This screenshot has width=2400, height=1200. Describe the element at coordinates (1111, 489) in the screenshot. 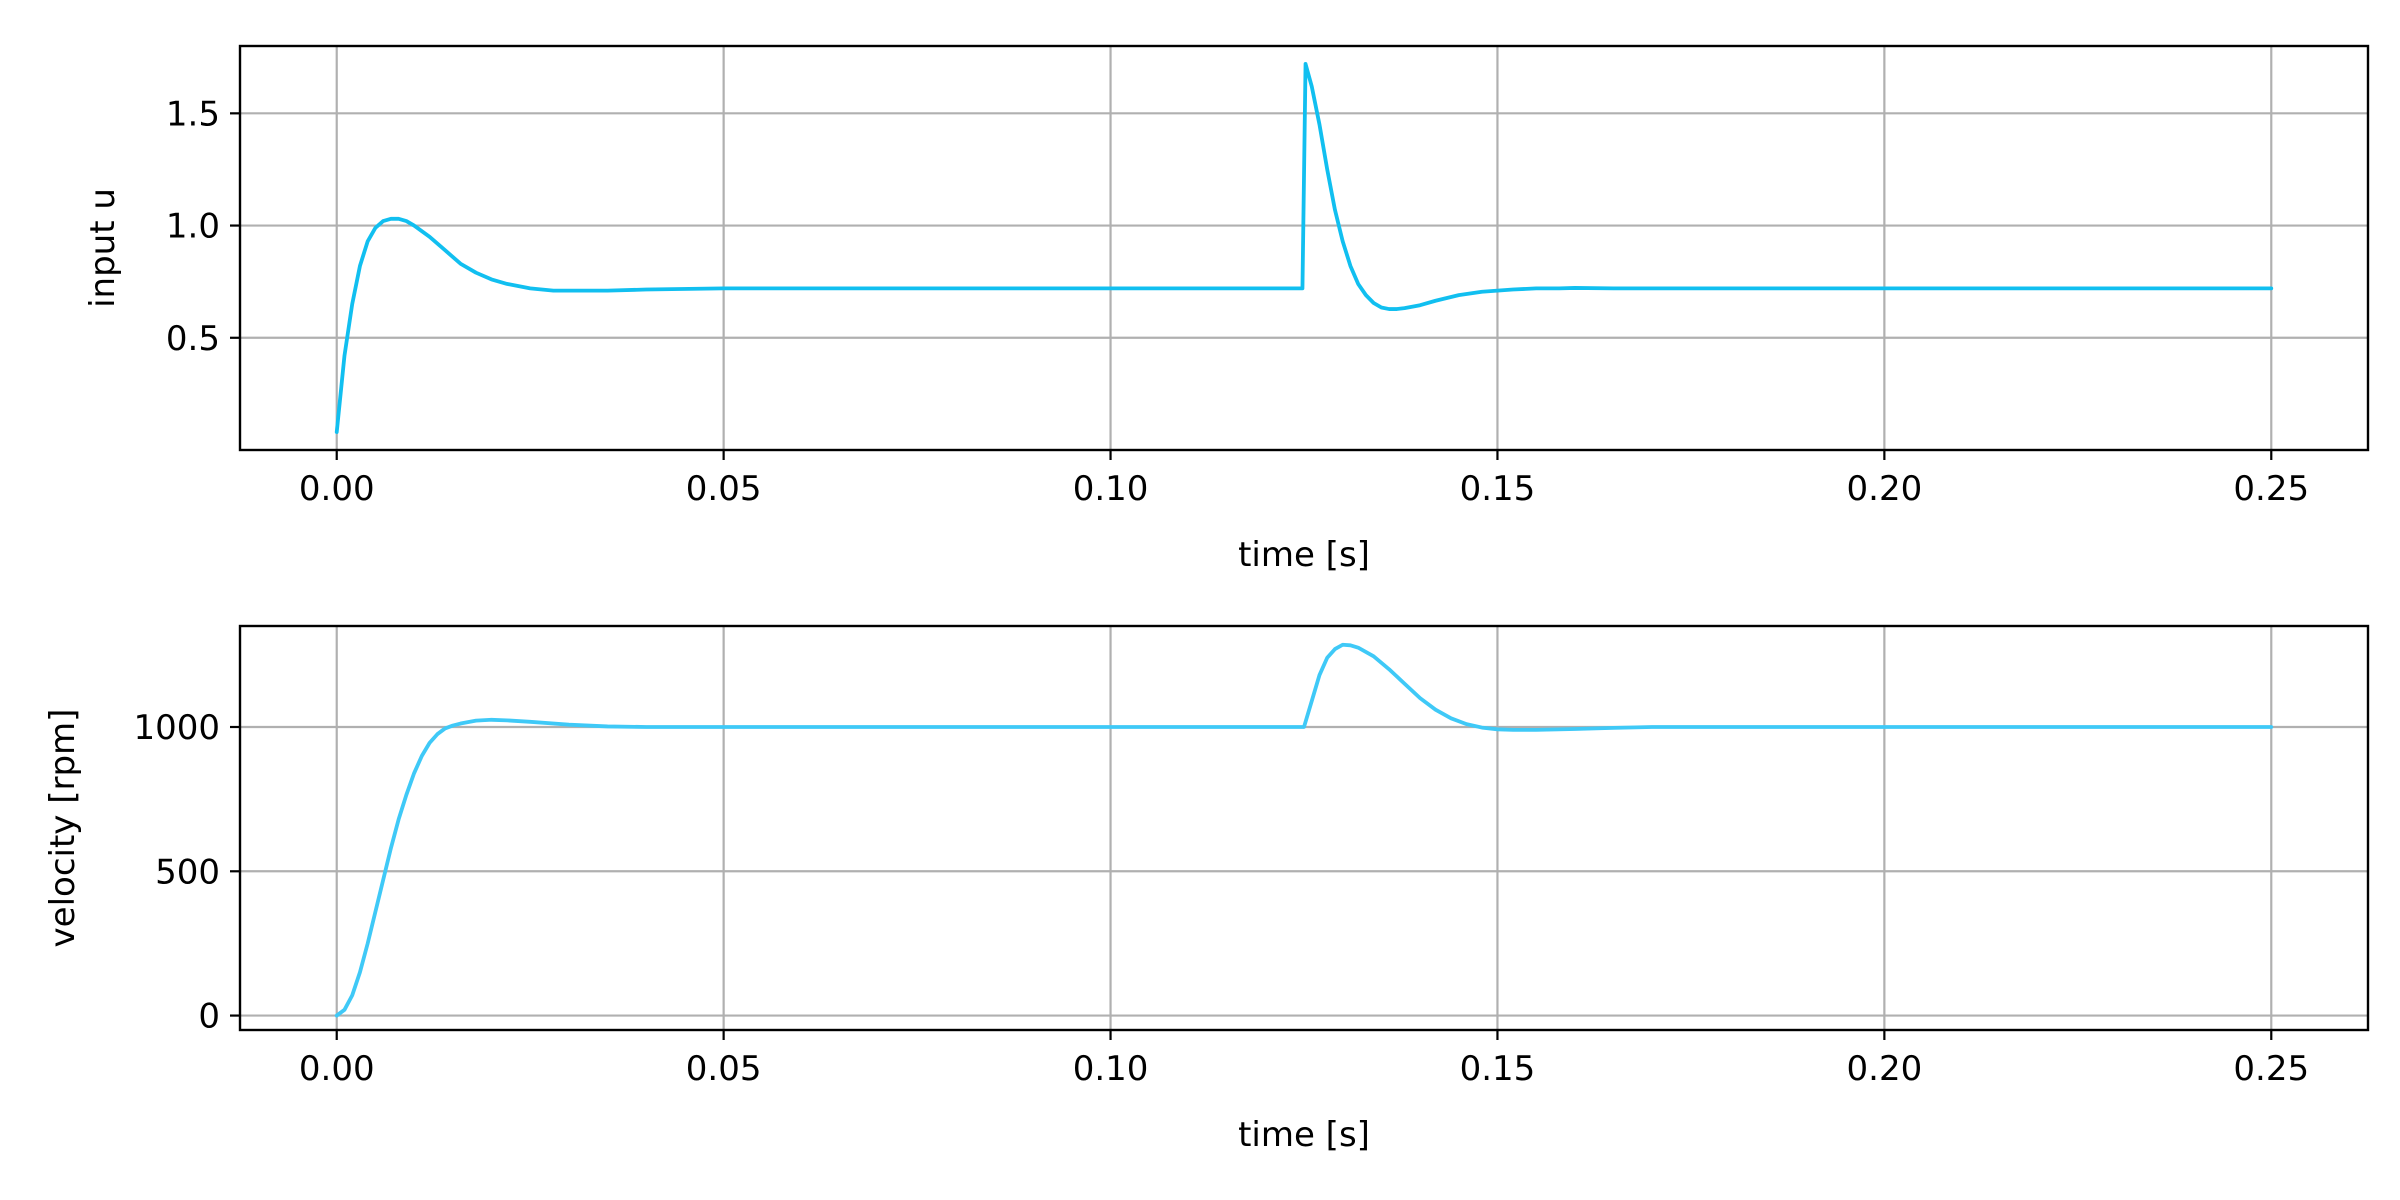

I see `input-u-x-tick-label: 0.10` at that location.